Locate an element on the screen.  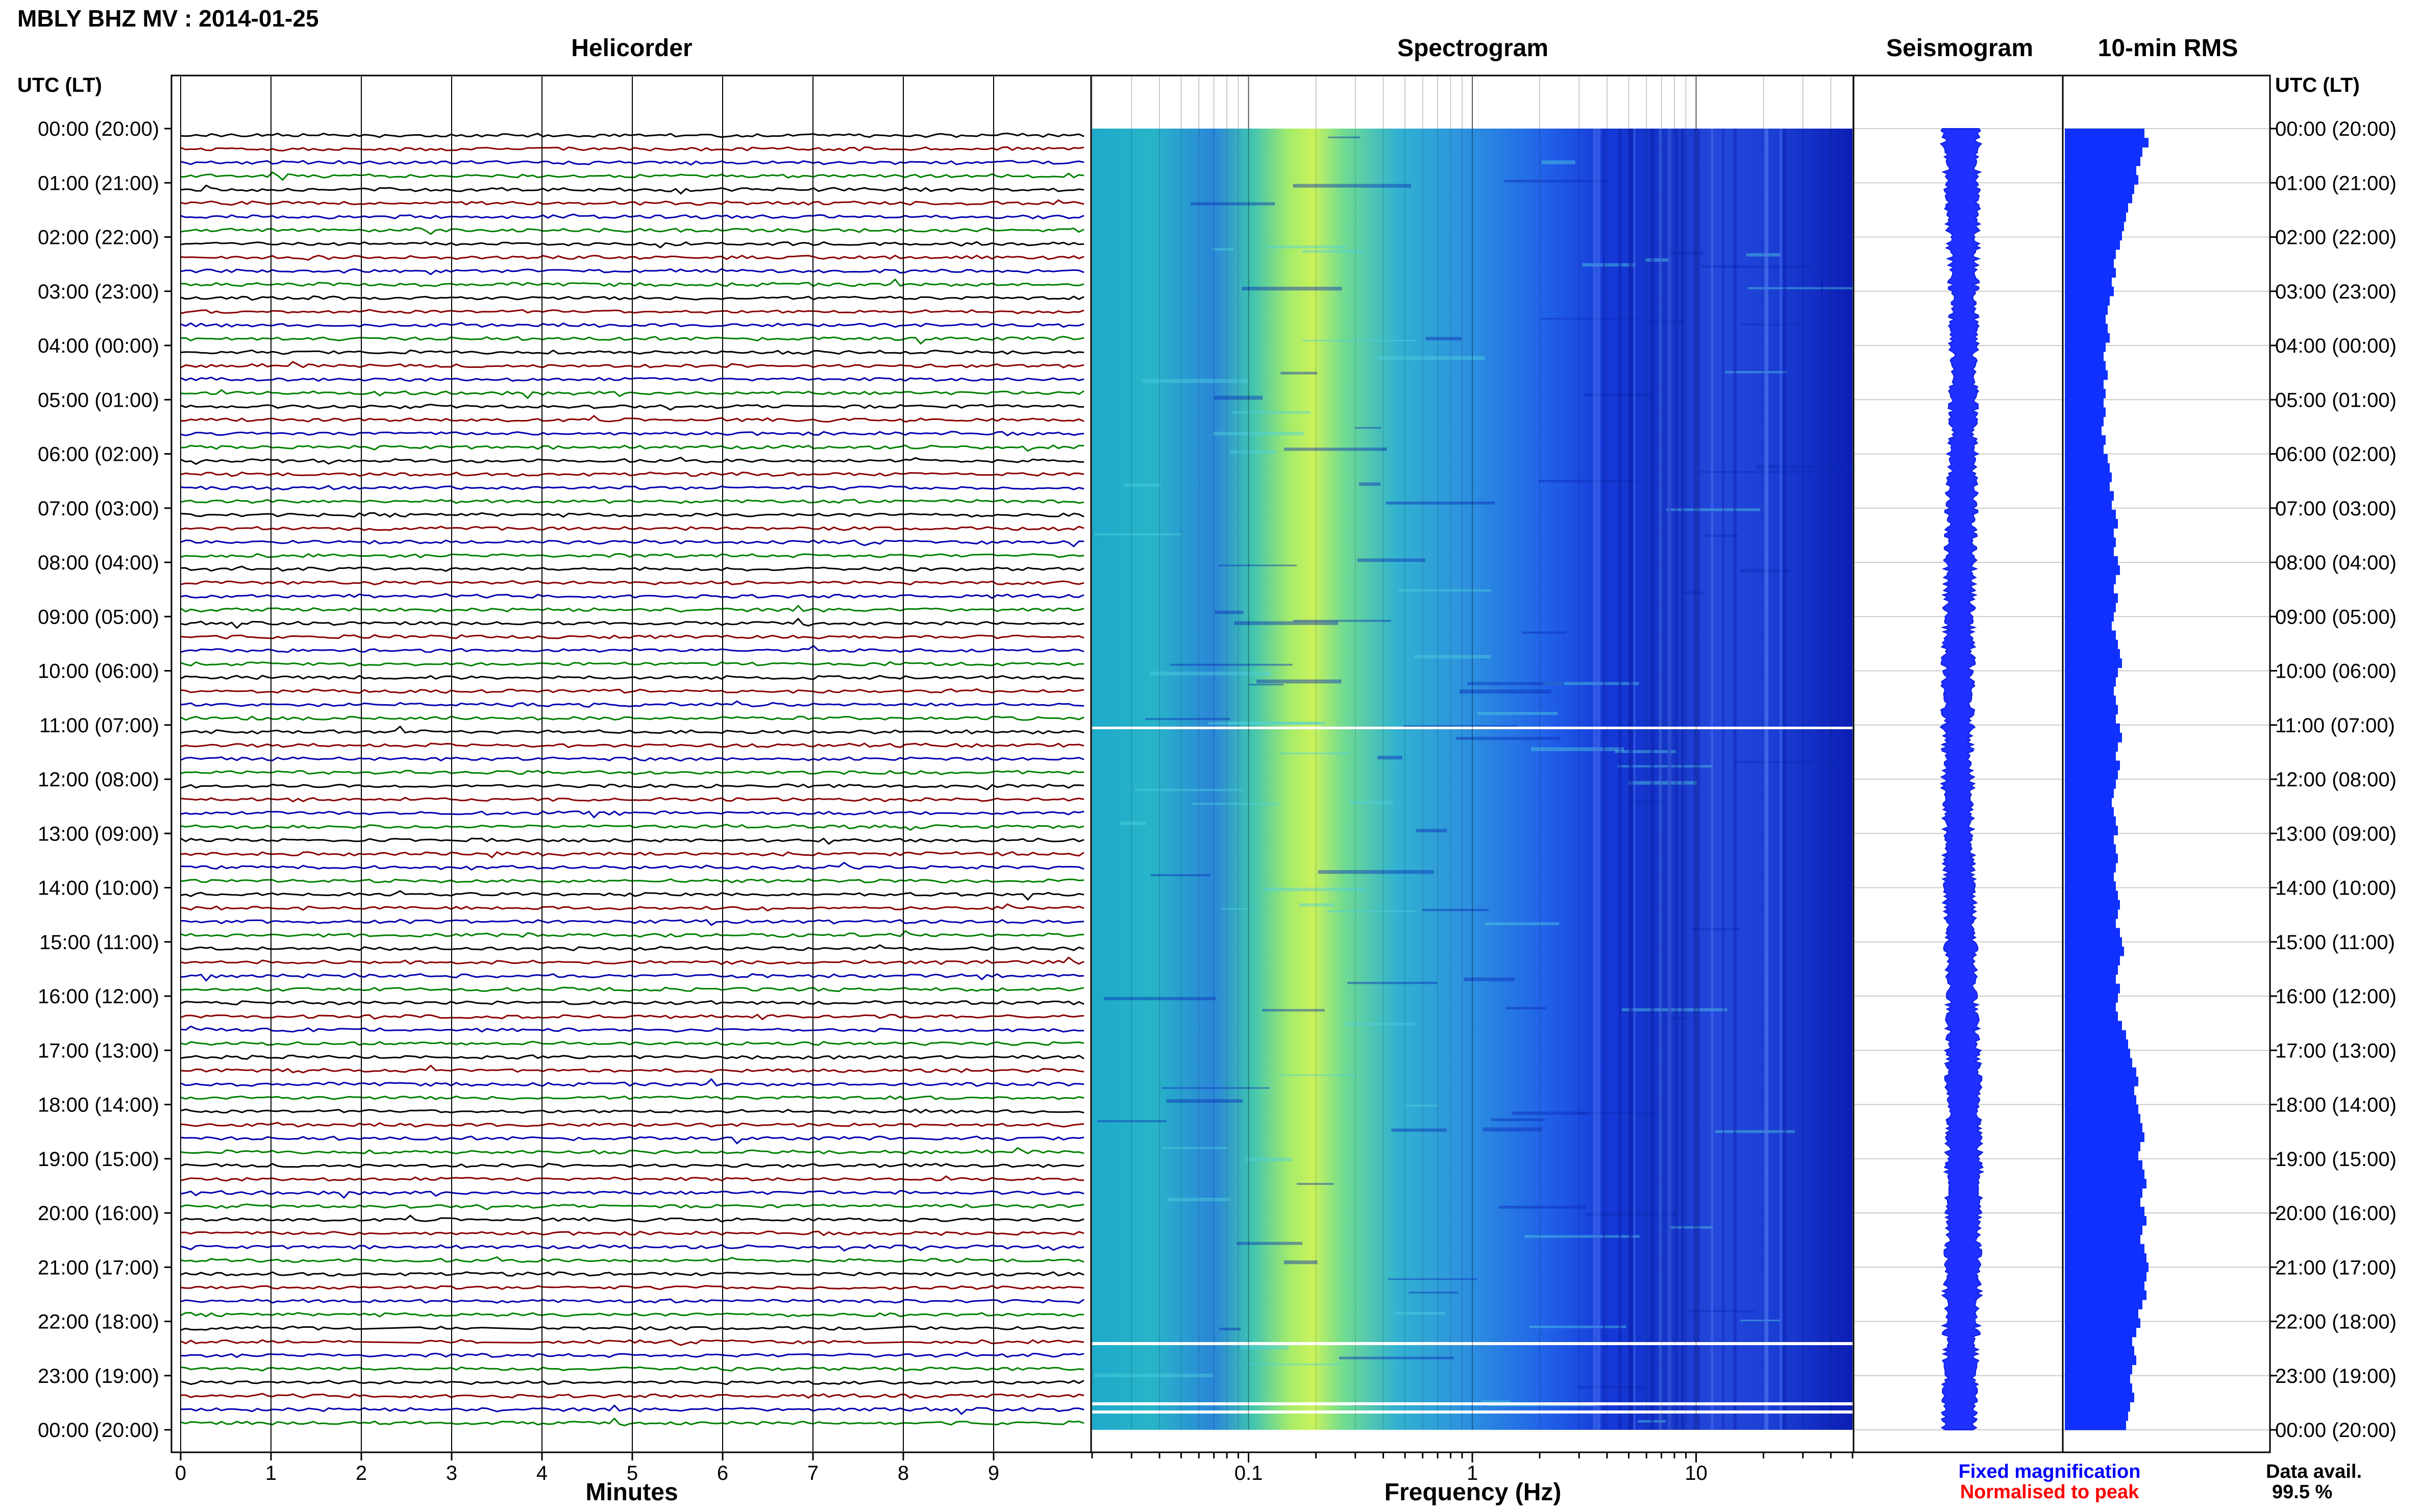
time-tick-label-left: 06:00 (02:00) is located at coordinates (98, 454).